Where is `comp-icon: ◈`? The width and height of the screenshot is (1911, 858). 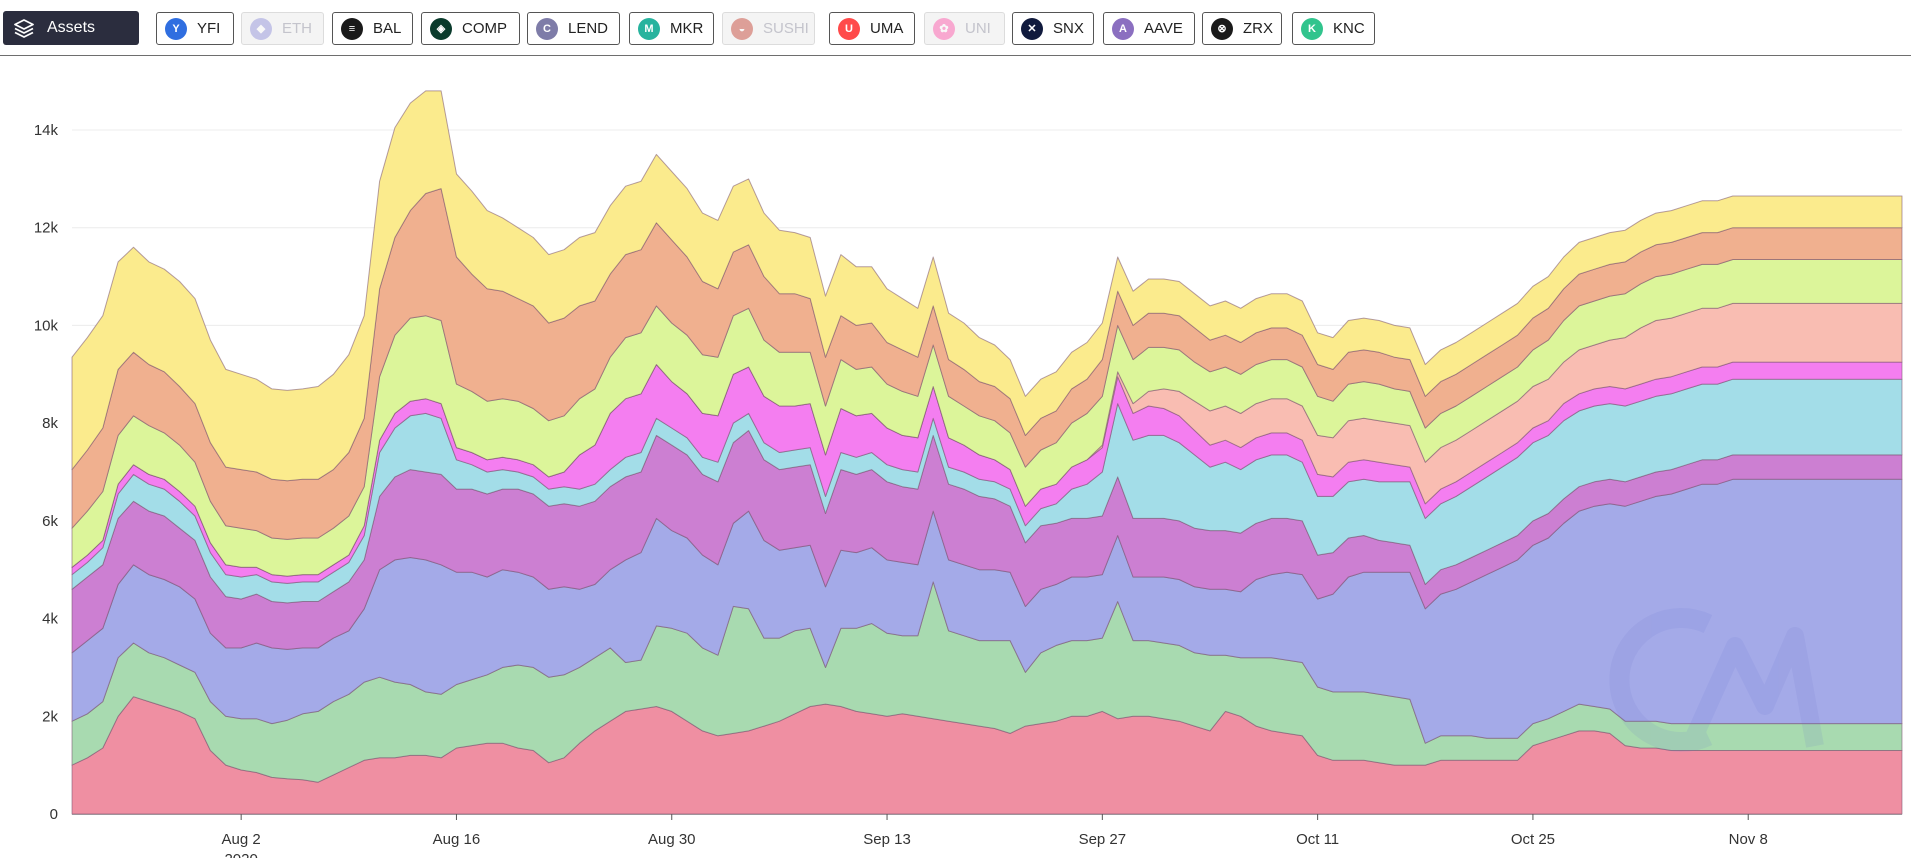 comp-icon: ◈ is located at coordinates (441, 28).